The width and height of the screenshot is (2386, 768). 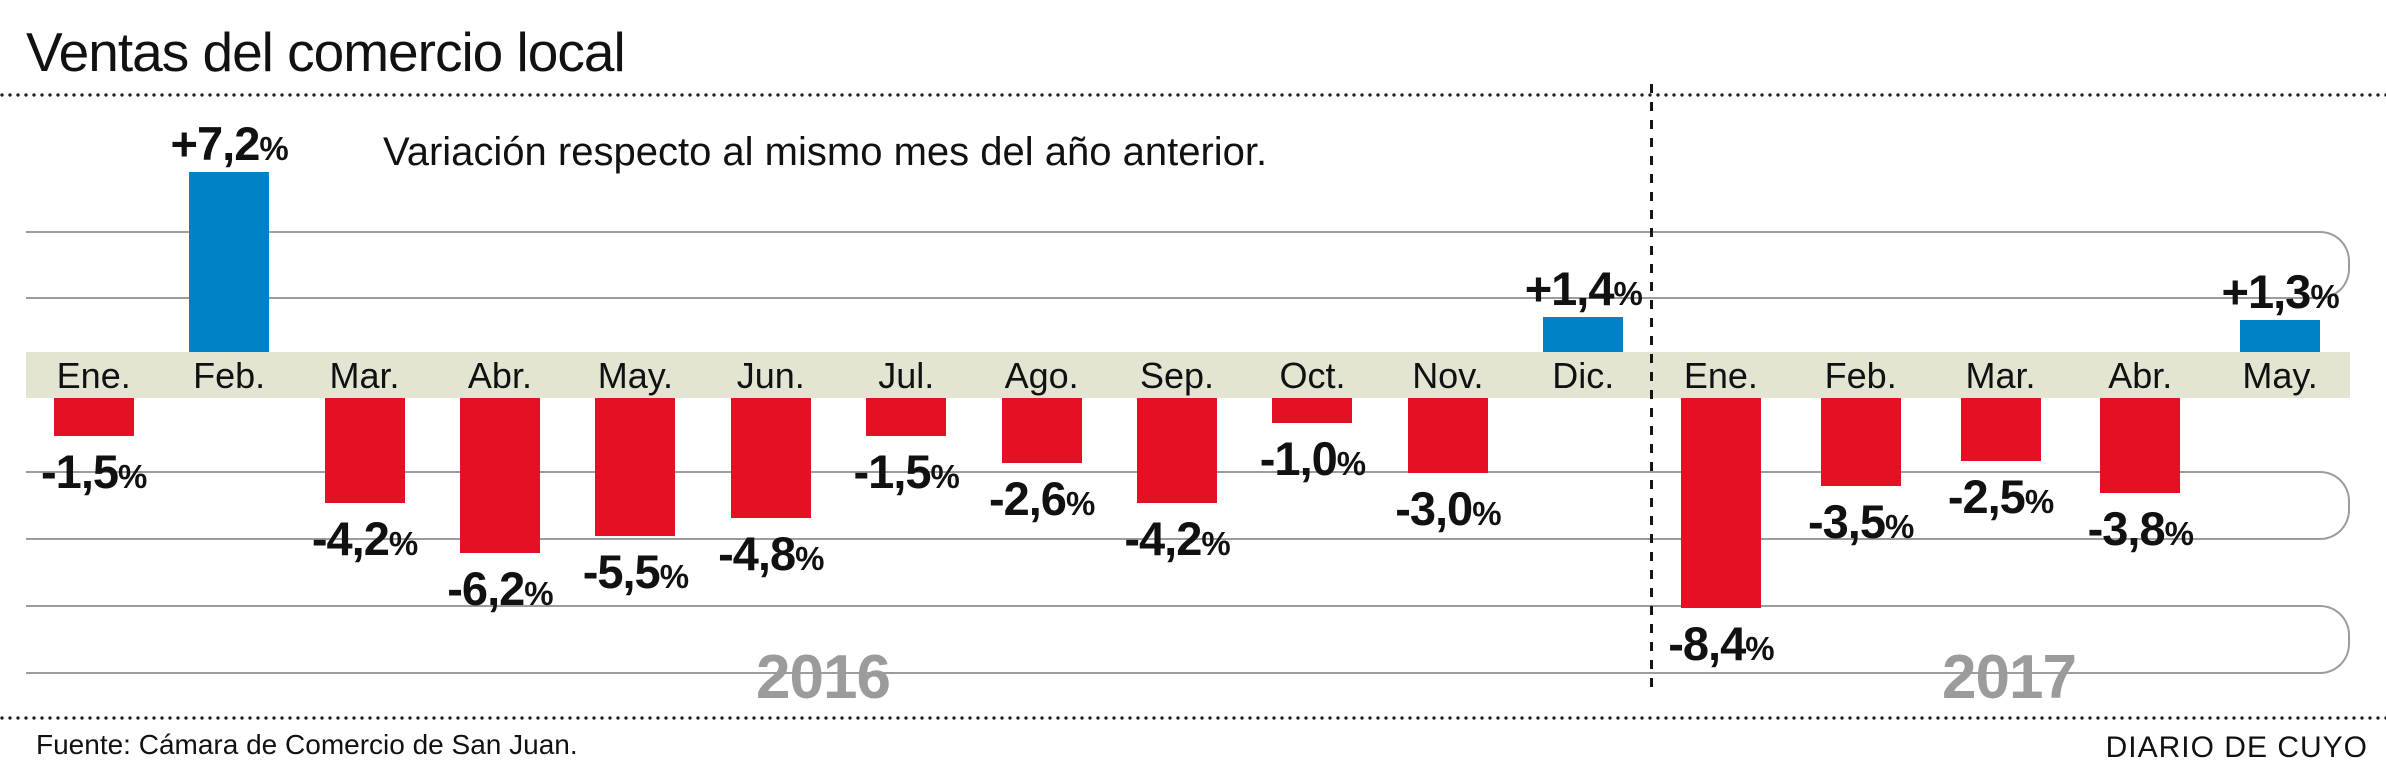 What do you see at coordinates (1583, 334) in the screenshot?
I see `bar-2016-dic` at bounding box center [1583, 334].